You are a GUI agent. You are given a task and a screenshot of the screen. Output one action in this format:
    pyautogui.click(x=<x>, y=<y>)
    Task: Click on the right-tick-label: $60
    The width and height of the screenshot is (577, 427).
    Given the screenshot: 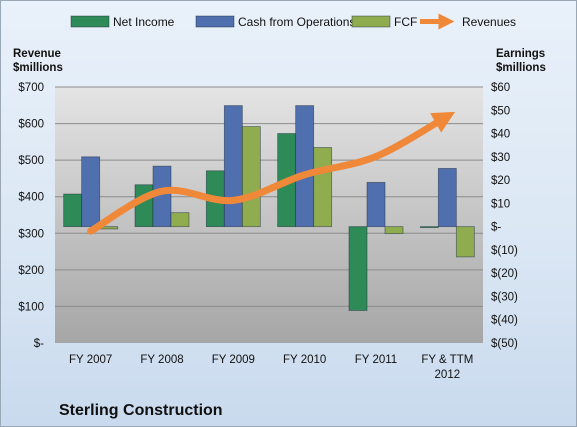 What is the action you would take?
    pyautogui.click(x=500, y=88)
    